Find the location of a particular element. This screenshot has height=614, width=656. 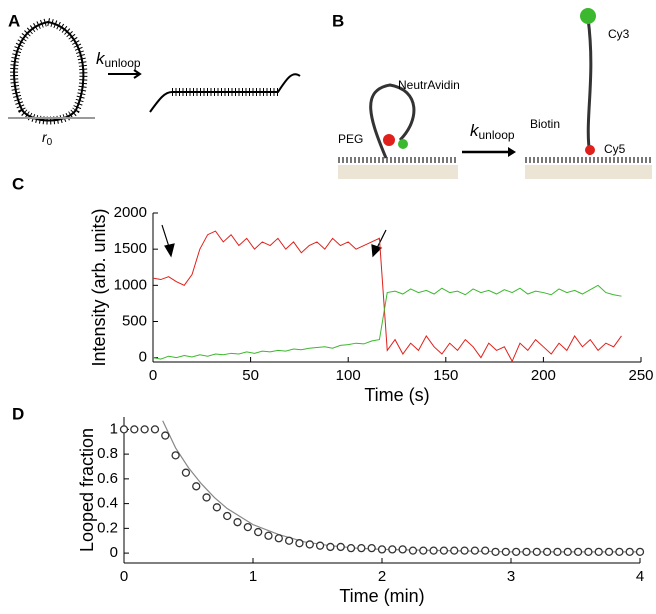

panel-label: C is located at coordinates (18, 183).